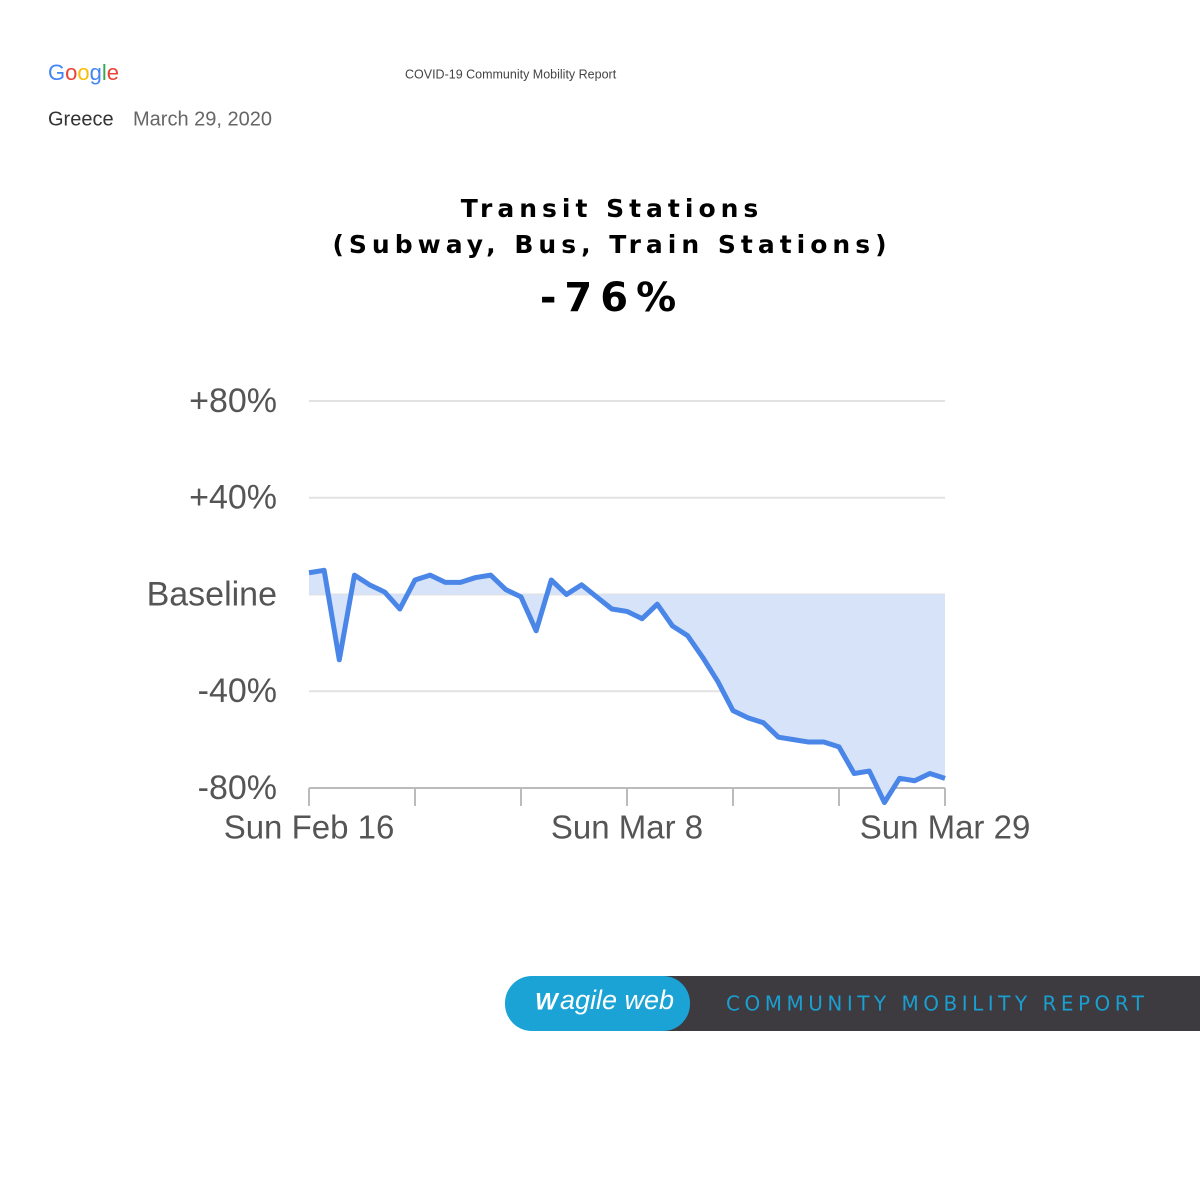  I want to click on area, so click(627, 686).